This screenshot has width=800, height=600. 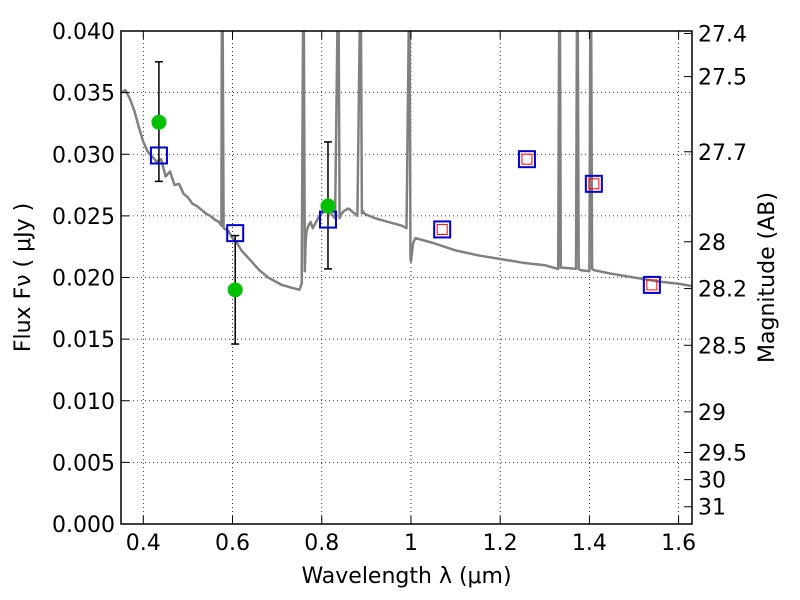 What do you see at coordinates (83, 463) in the screenshot?
I see `y-tick-label: 0.005` at bounding box center [83, 463].